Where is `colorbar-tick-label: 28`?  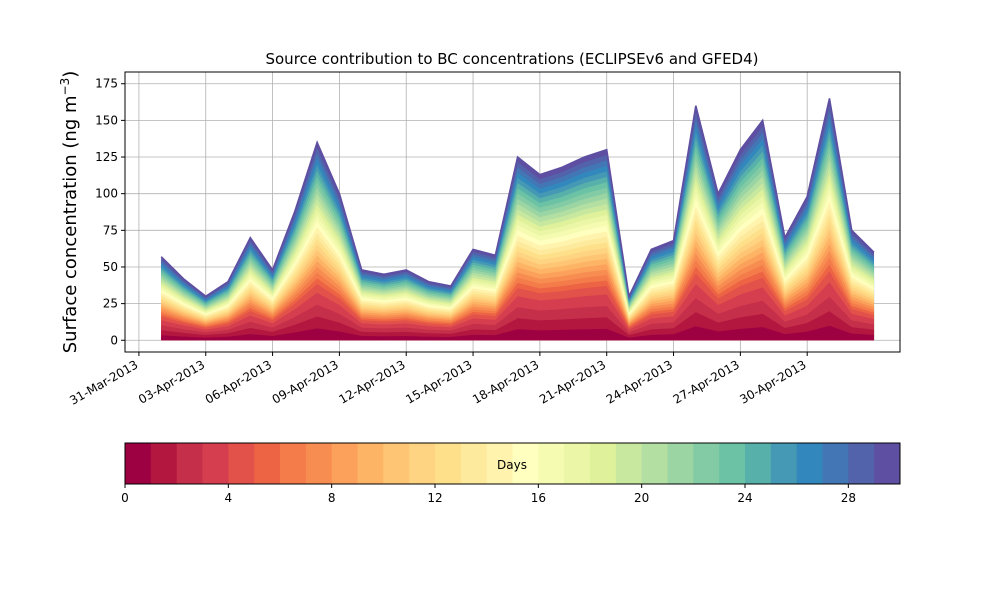 colorbar-tick-label: 28 is located at coordinates (848, 498).